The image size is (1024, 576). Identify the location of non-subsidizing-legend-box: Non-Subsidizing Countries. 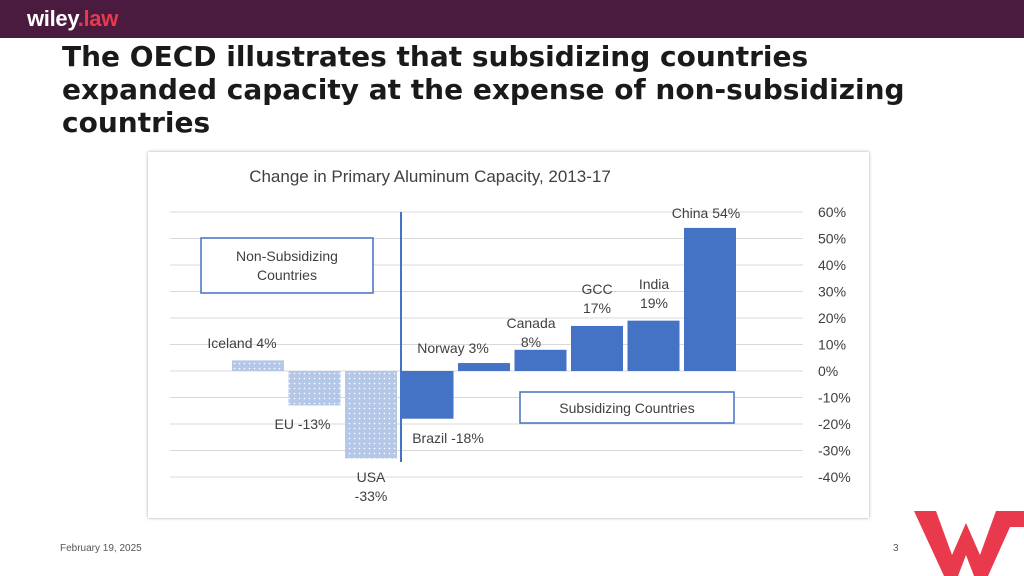
(287, 265).